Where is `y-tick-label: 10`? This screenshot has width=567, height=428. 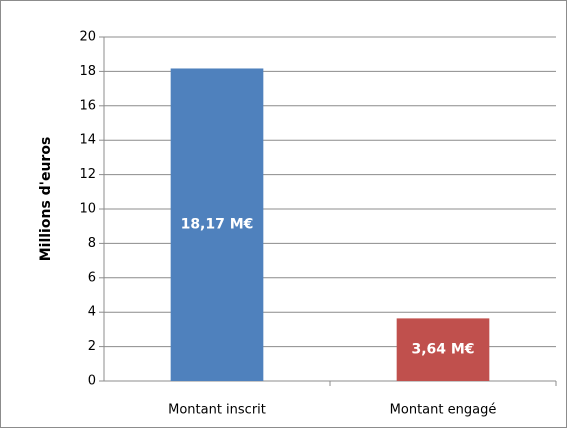
y-tick-label: 10 is located at coordinates (87, 209).